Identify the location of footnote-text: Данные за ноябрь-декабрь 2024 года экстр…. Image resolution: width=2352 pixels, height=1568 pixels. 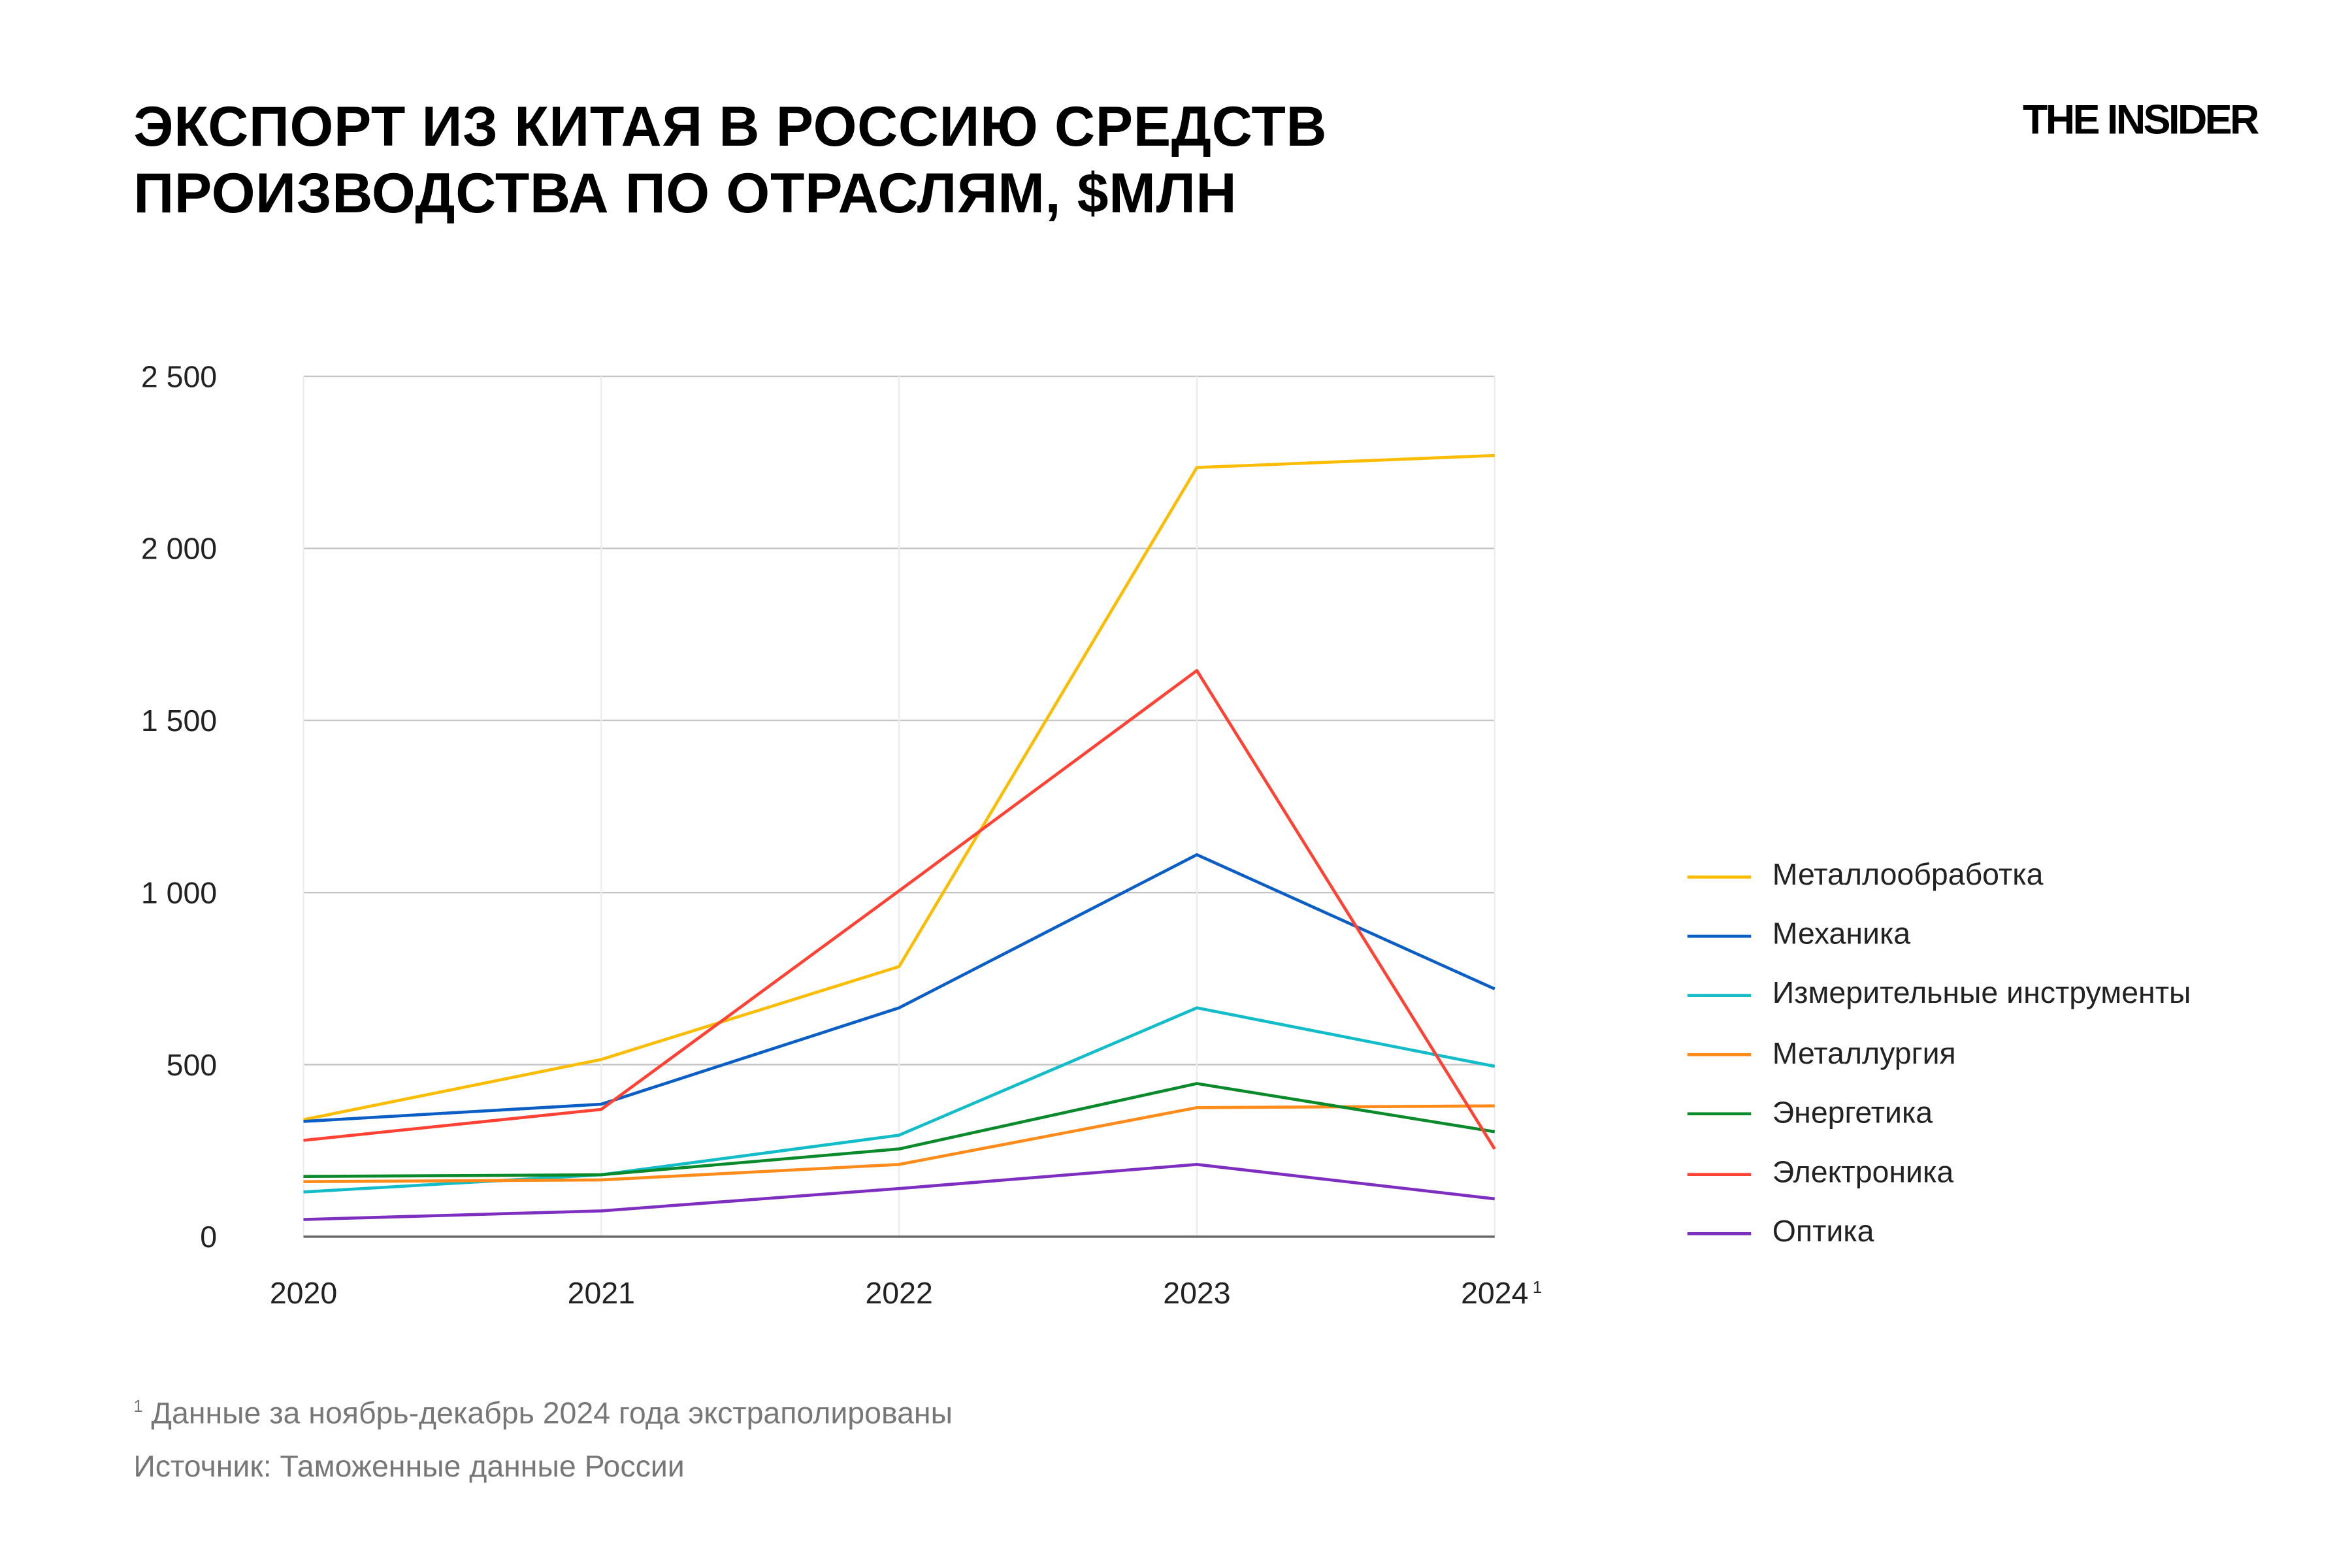
(552, 1414).